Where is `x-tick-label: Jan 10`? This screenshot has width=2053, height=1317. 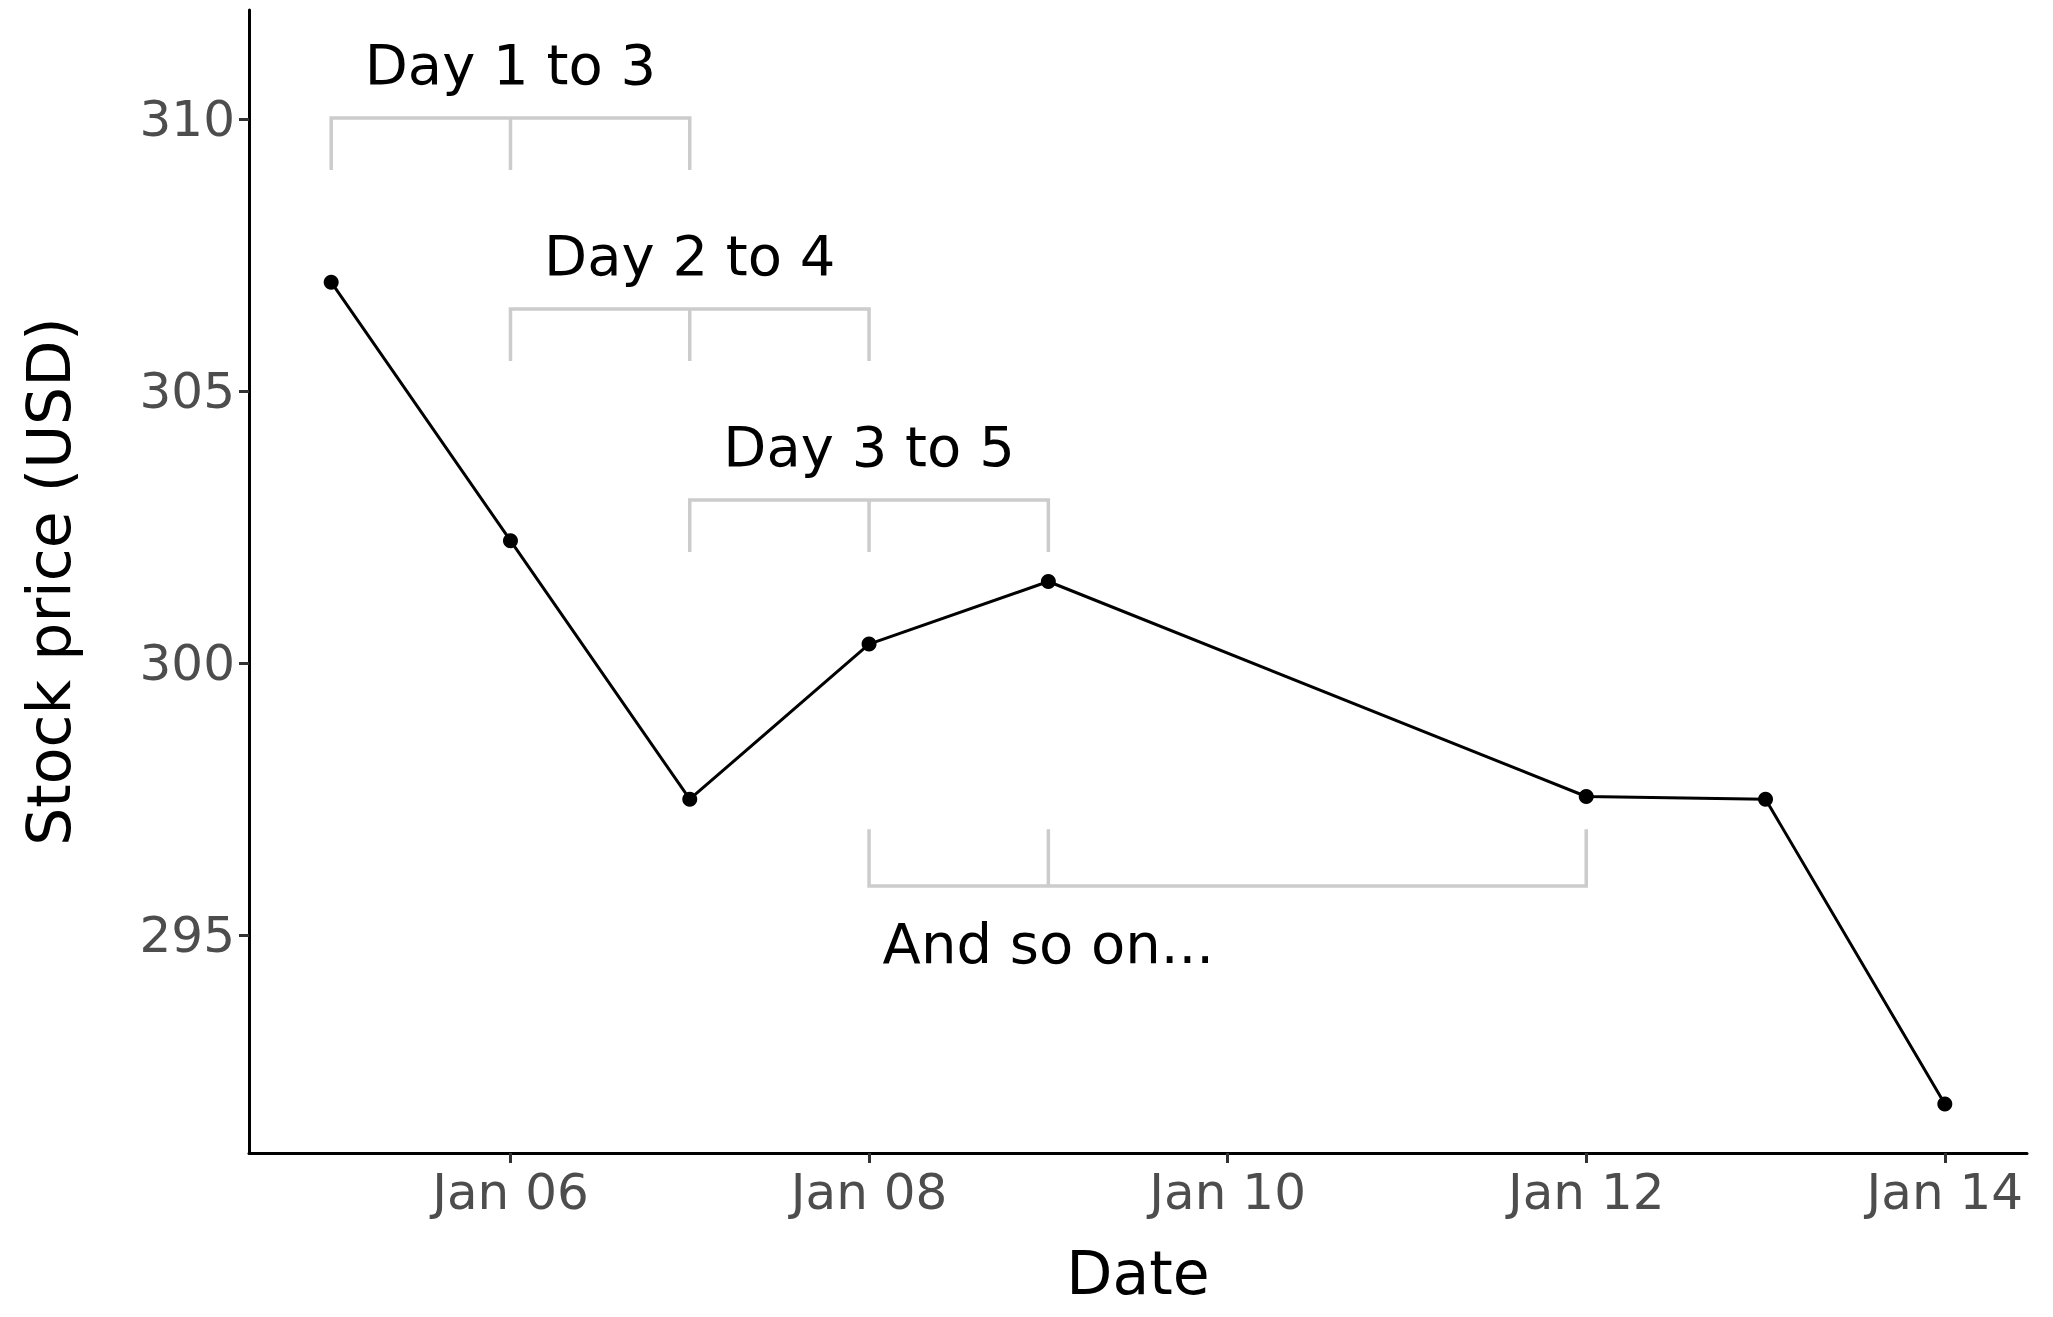
x-tick-label: Jan 10 is located at coordinates (1226, 1192).